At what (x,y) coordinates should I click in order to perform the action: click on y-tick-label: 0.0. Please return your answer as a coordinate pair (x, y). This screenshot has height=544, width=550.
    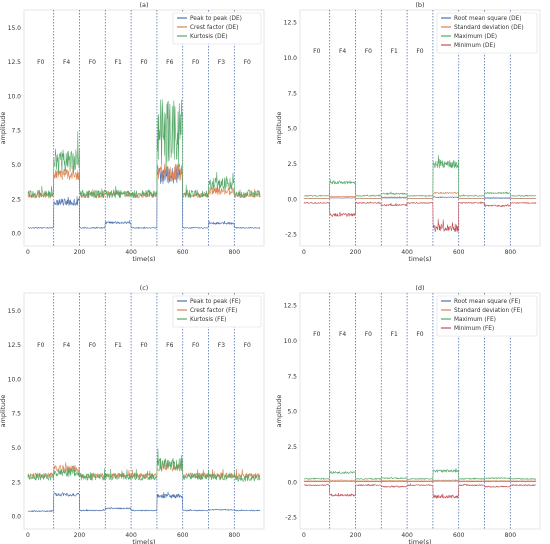
    Looking at the image, I should click on (16, 234).